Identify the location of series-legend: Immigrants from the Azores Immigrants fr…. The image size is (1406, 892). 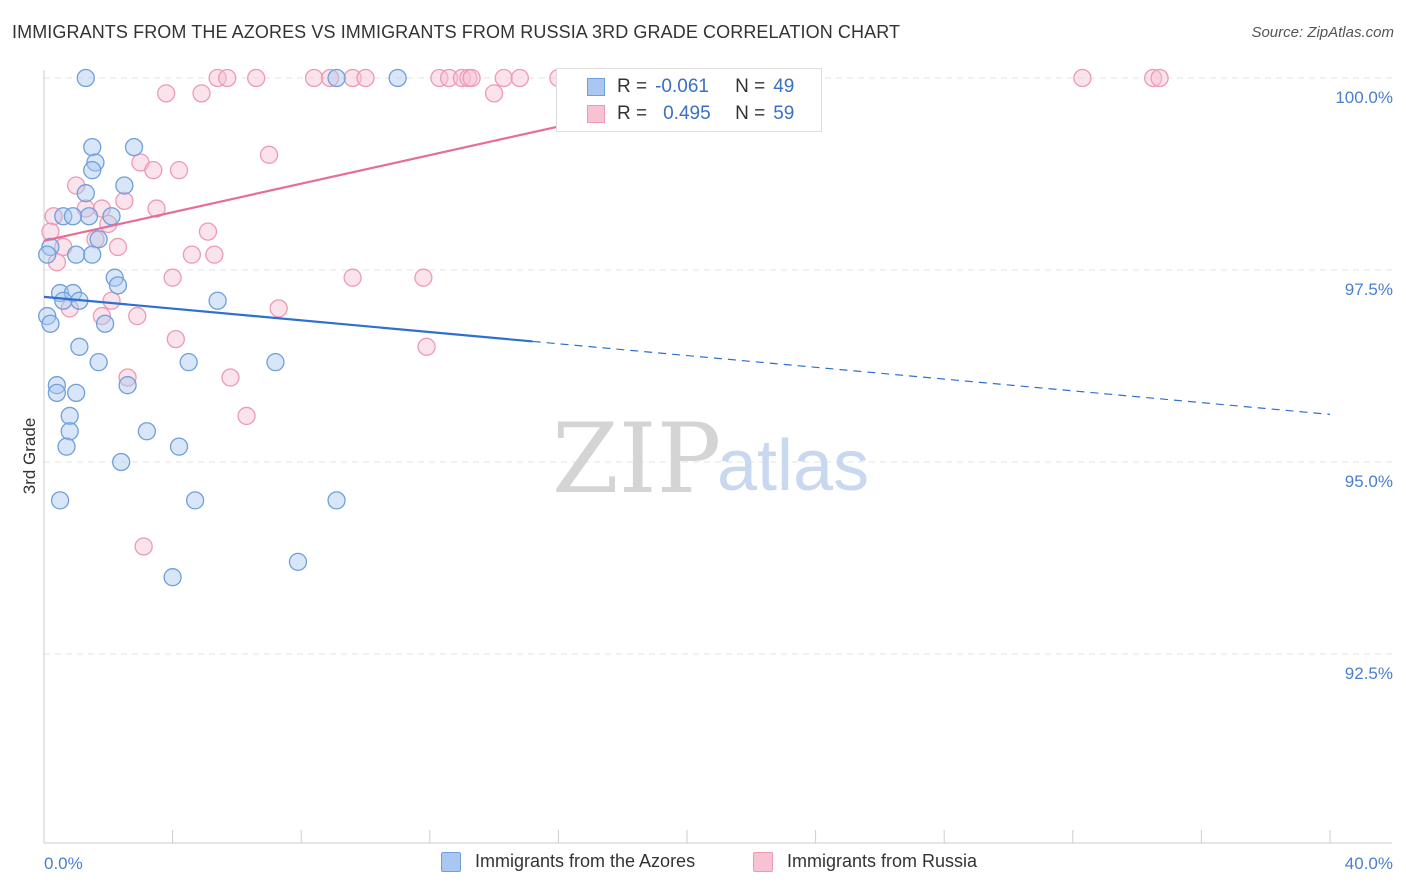
(703, 864).